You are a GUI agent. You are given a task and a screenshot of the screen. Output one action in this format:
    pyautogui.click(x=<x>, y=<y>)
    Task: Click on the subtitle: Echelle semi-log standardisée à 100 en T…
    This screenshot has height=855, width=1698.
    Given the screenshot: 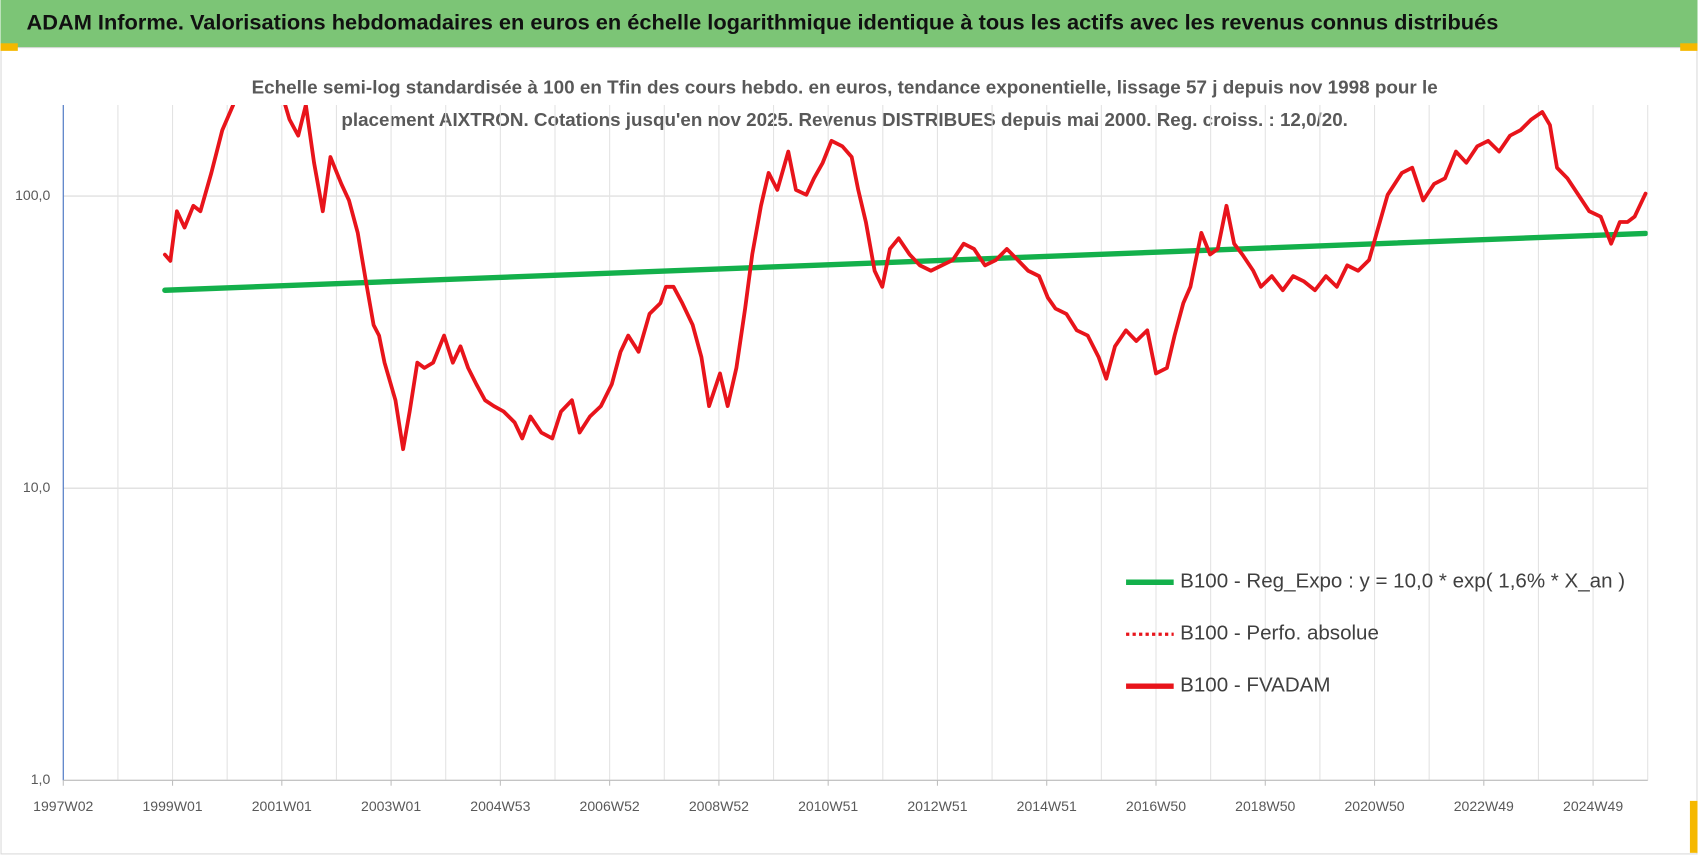 What is the action you would take?
    pyautogui.click(x=845, y=87)
    